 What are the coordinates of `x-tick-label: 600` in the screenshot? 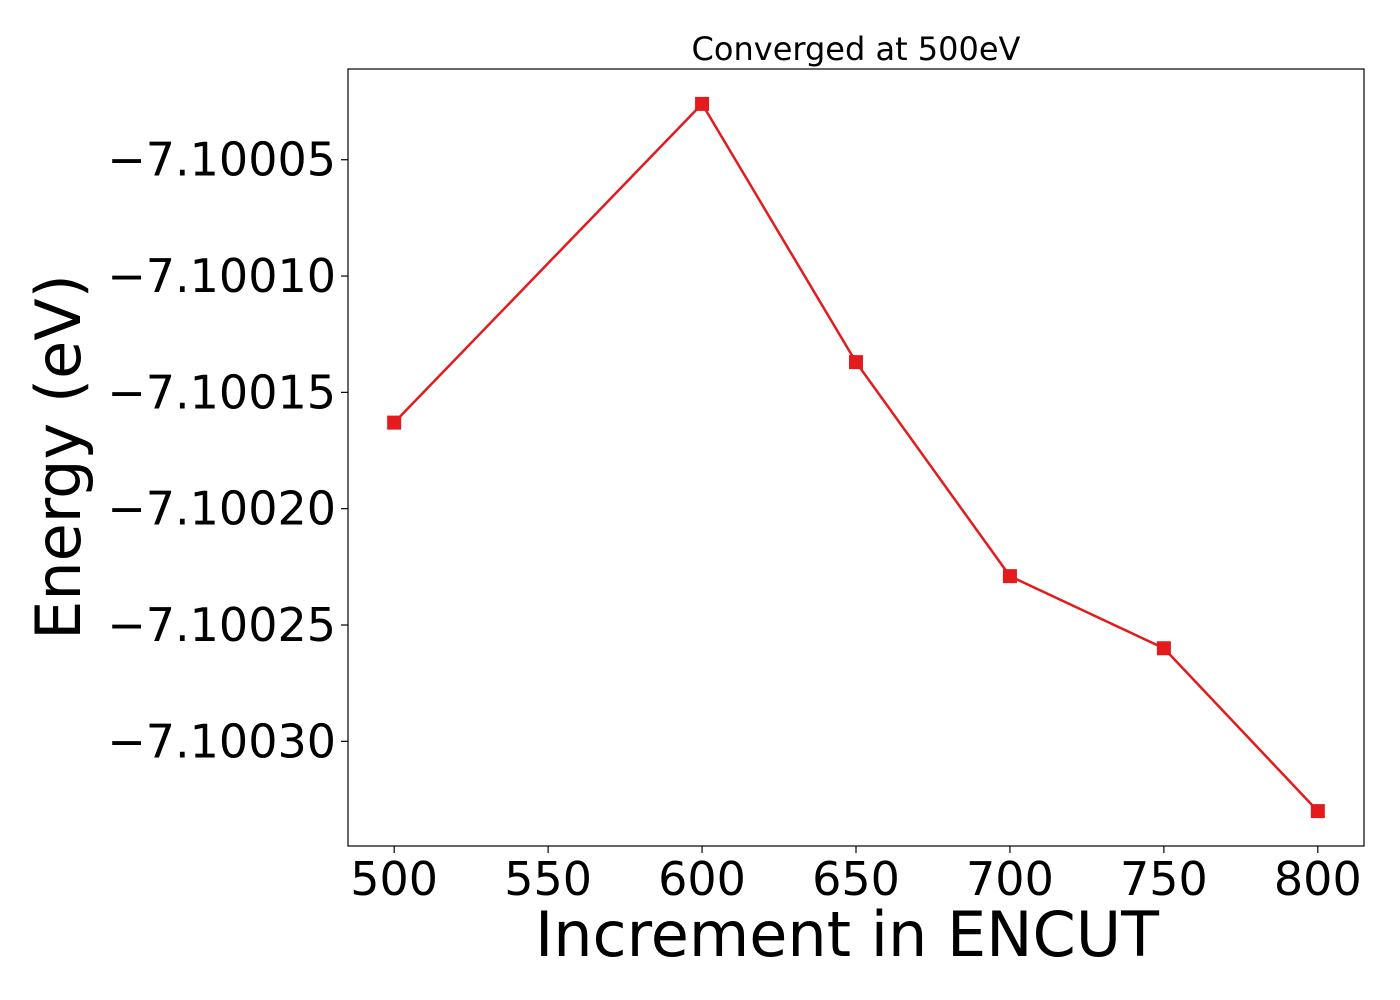 It's located at (702, 879).